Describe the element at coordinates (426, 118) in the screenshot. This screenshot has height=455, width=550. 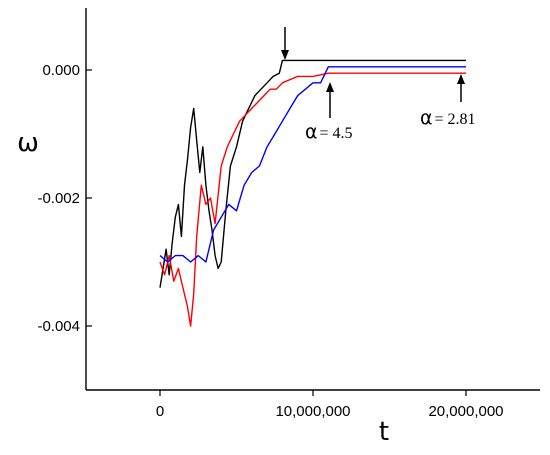
I see `annotation-alpha-2-81-symbol: α` at that location.